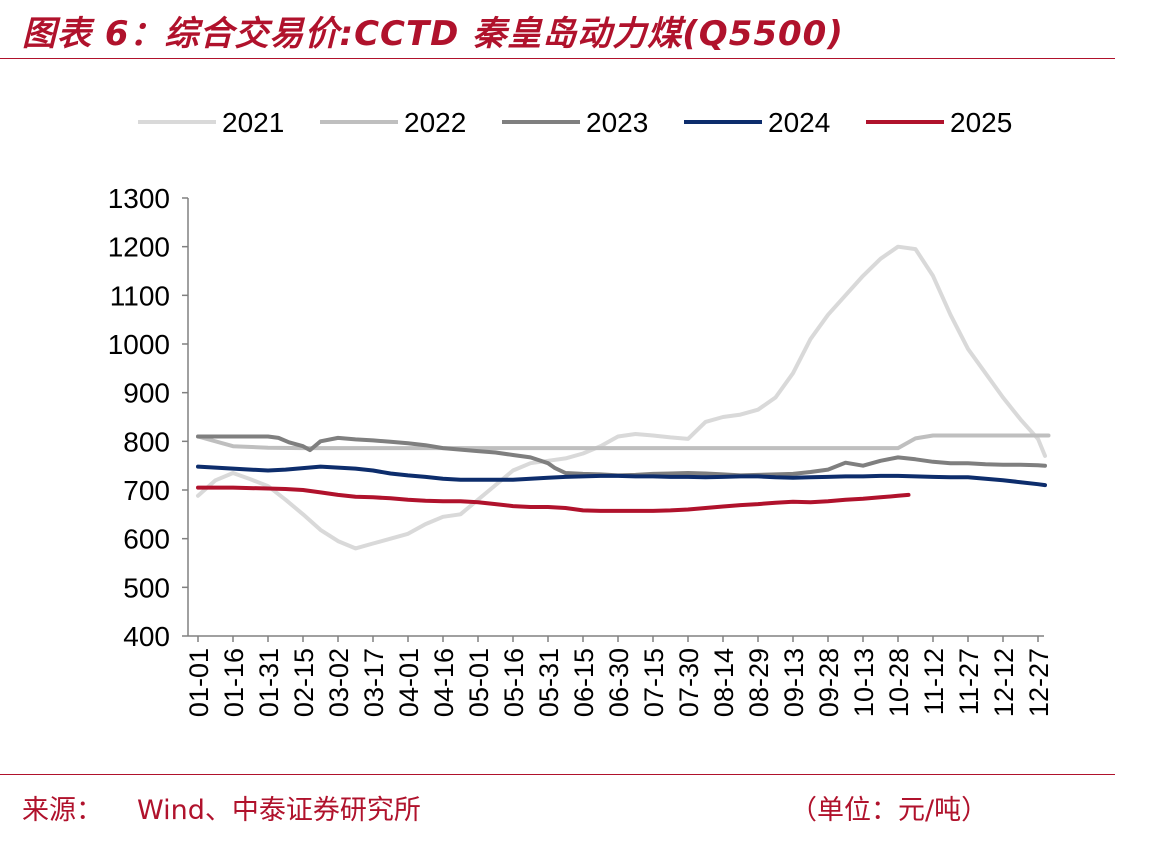  I want to click on x-tick-label: 05-16, so click(514, 682).